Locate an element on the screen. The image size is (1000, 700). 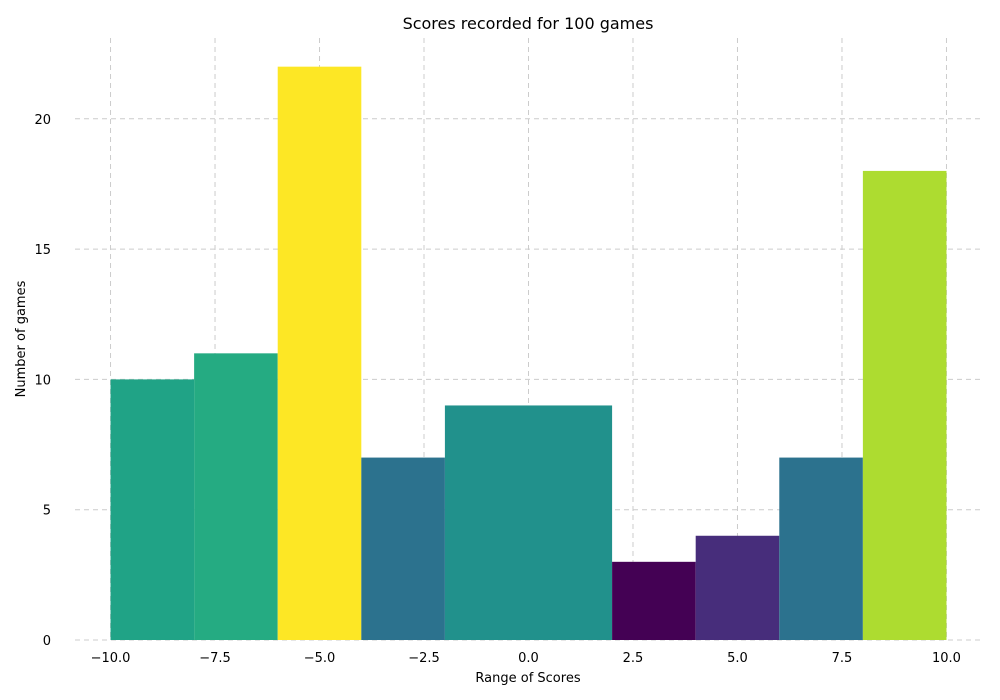
x-tick-label: −2.5 is located at coordinates (424, 658).